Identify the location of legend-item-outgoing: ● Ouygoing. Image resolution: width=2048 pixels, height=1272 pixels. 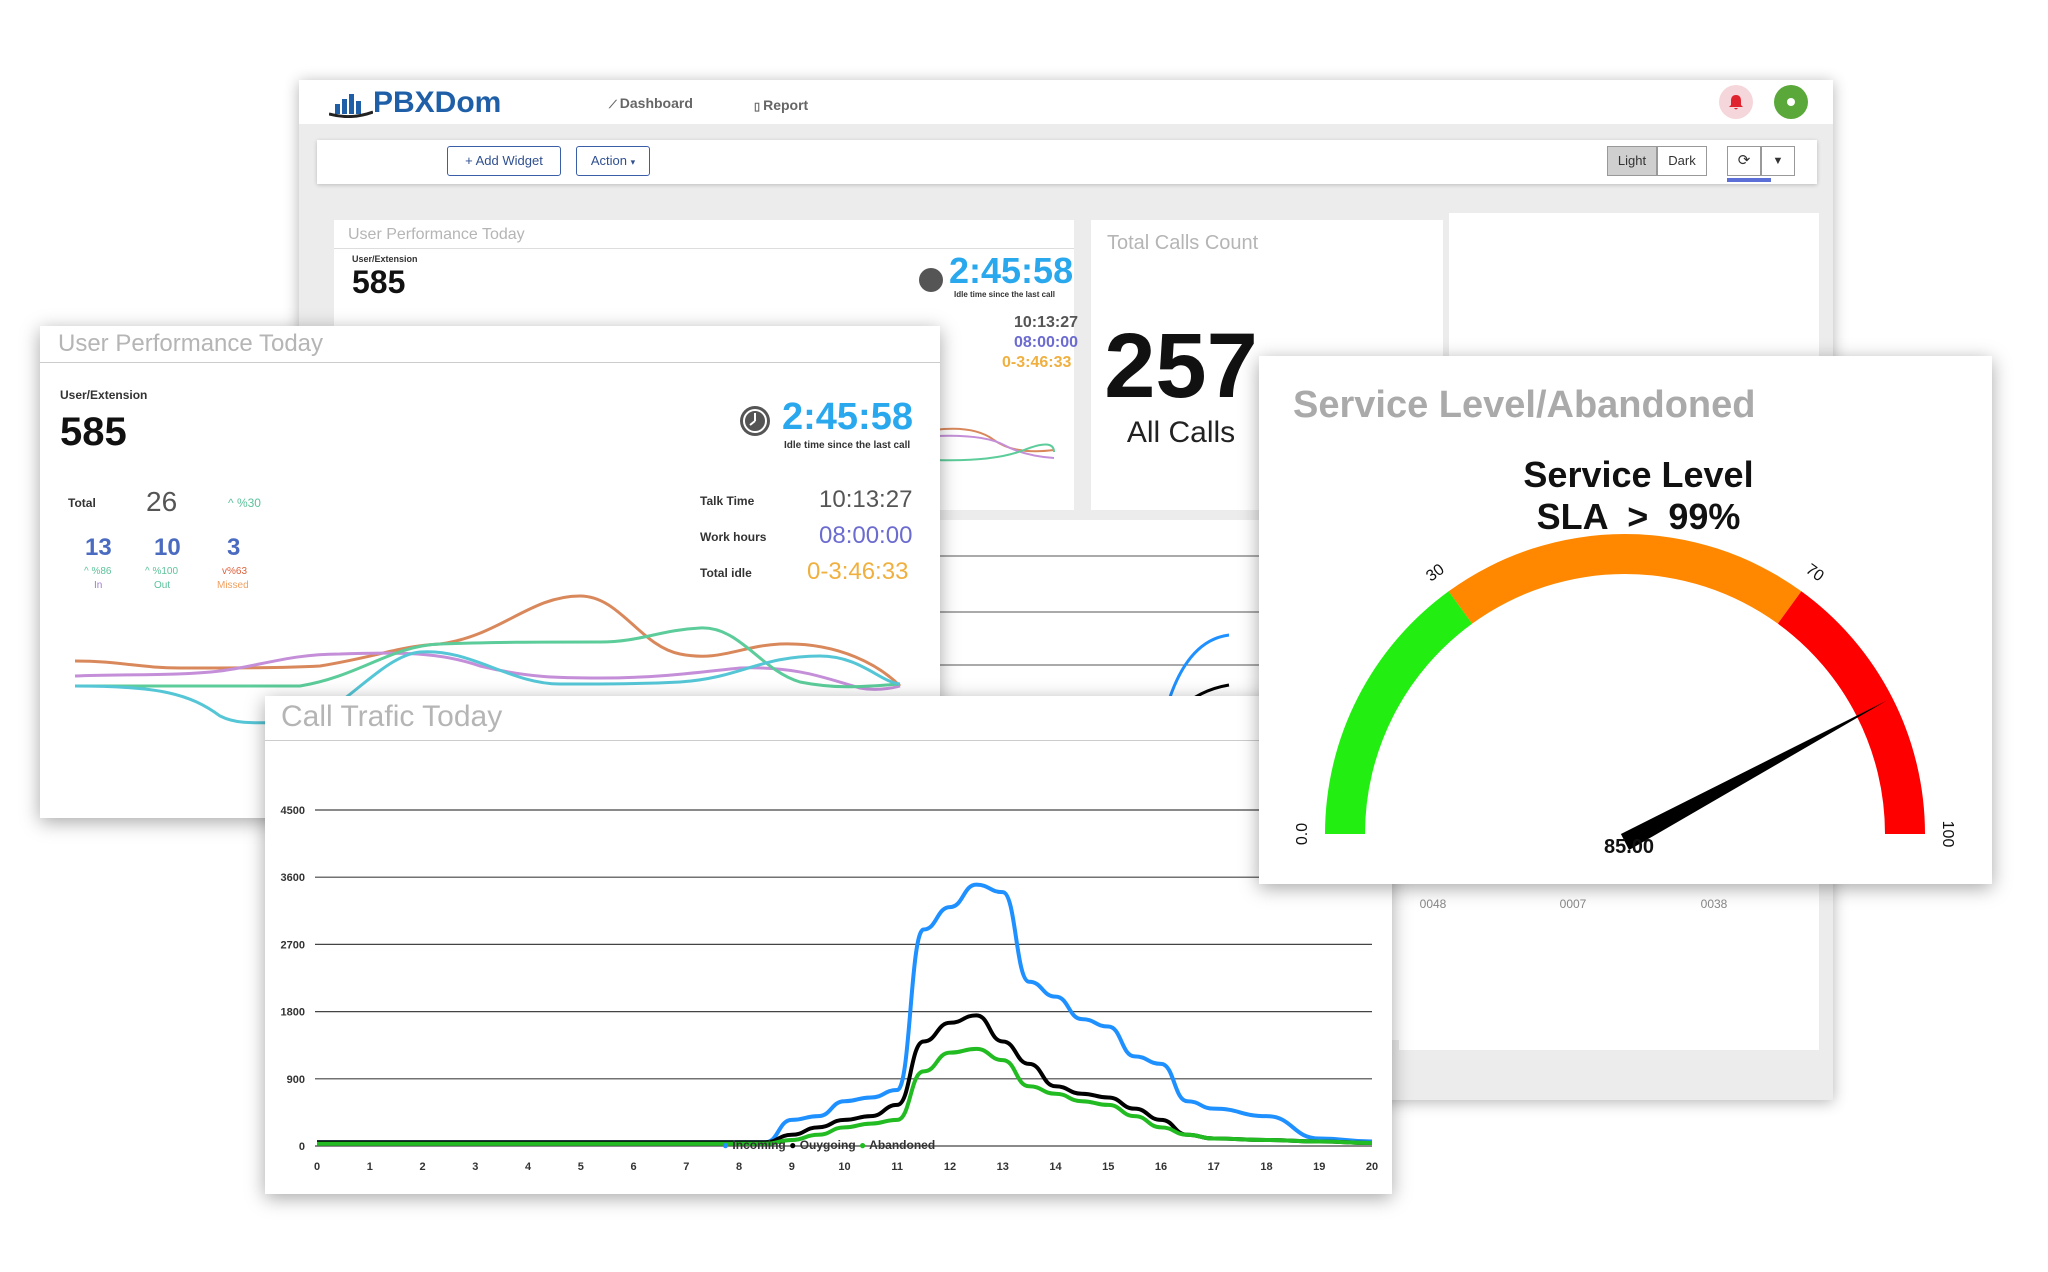
(822, 1145).